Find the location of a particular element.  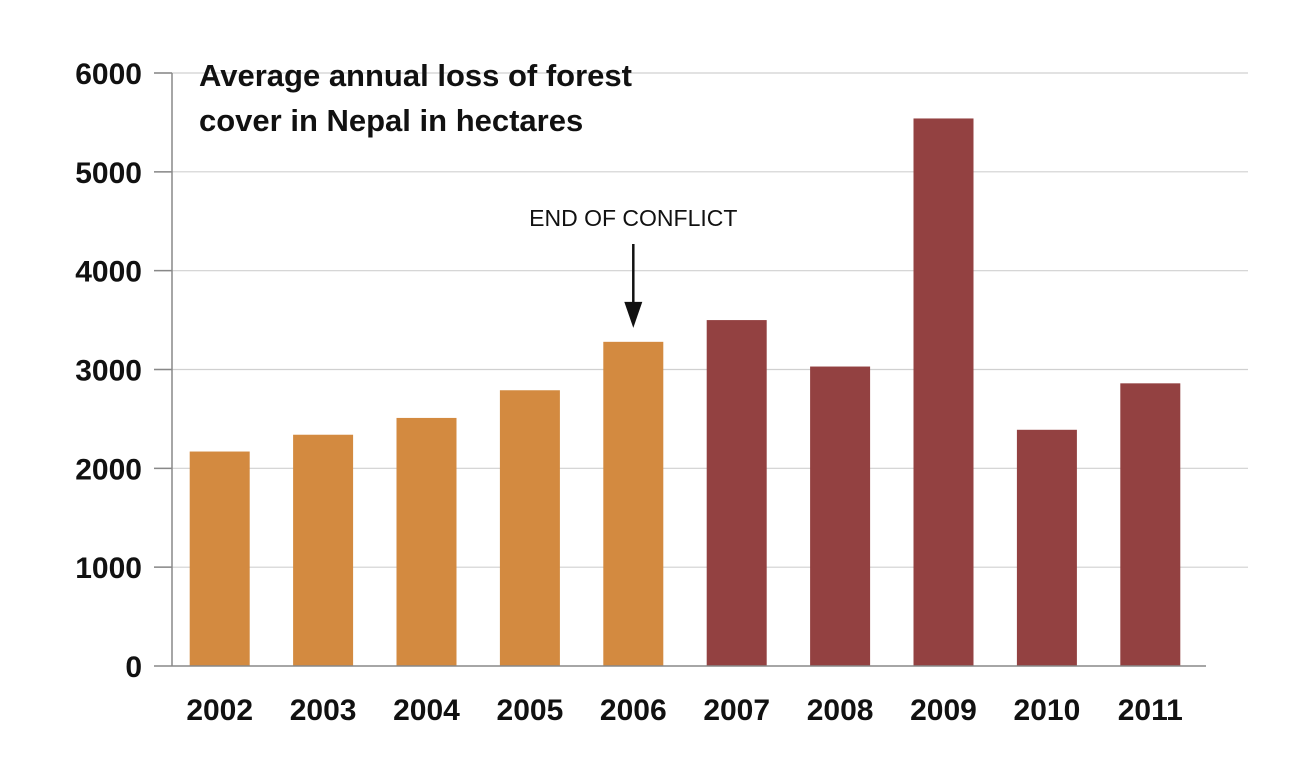

bar-2010 is located at coordinates (1046, 547).